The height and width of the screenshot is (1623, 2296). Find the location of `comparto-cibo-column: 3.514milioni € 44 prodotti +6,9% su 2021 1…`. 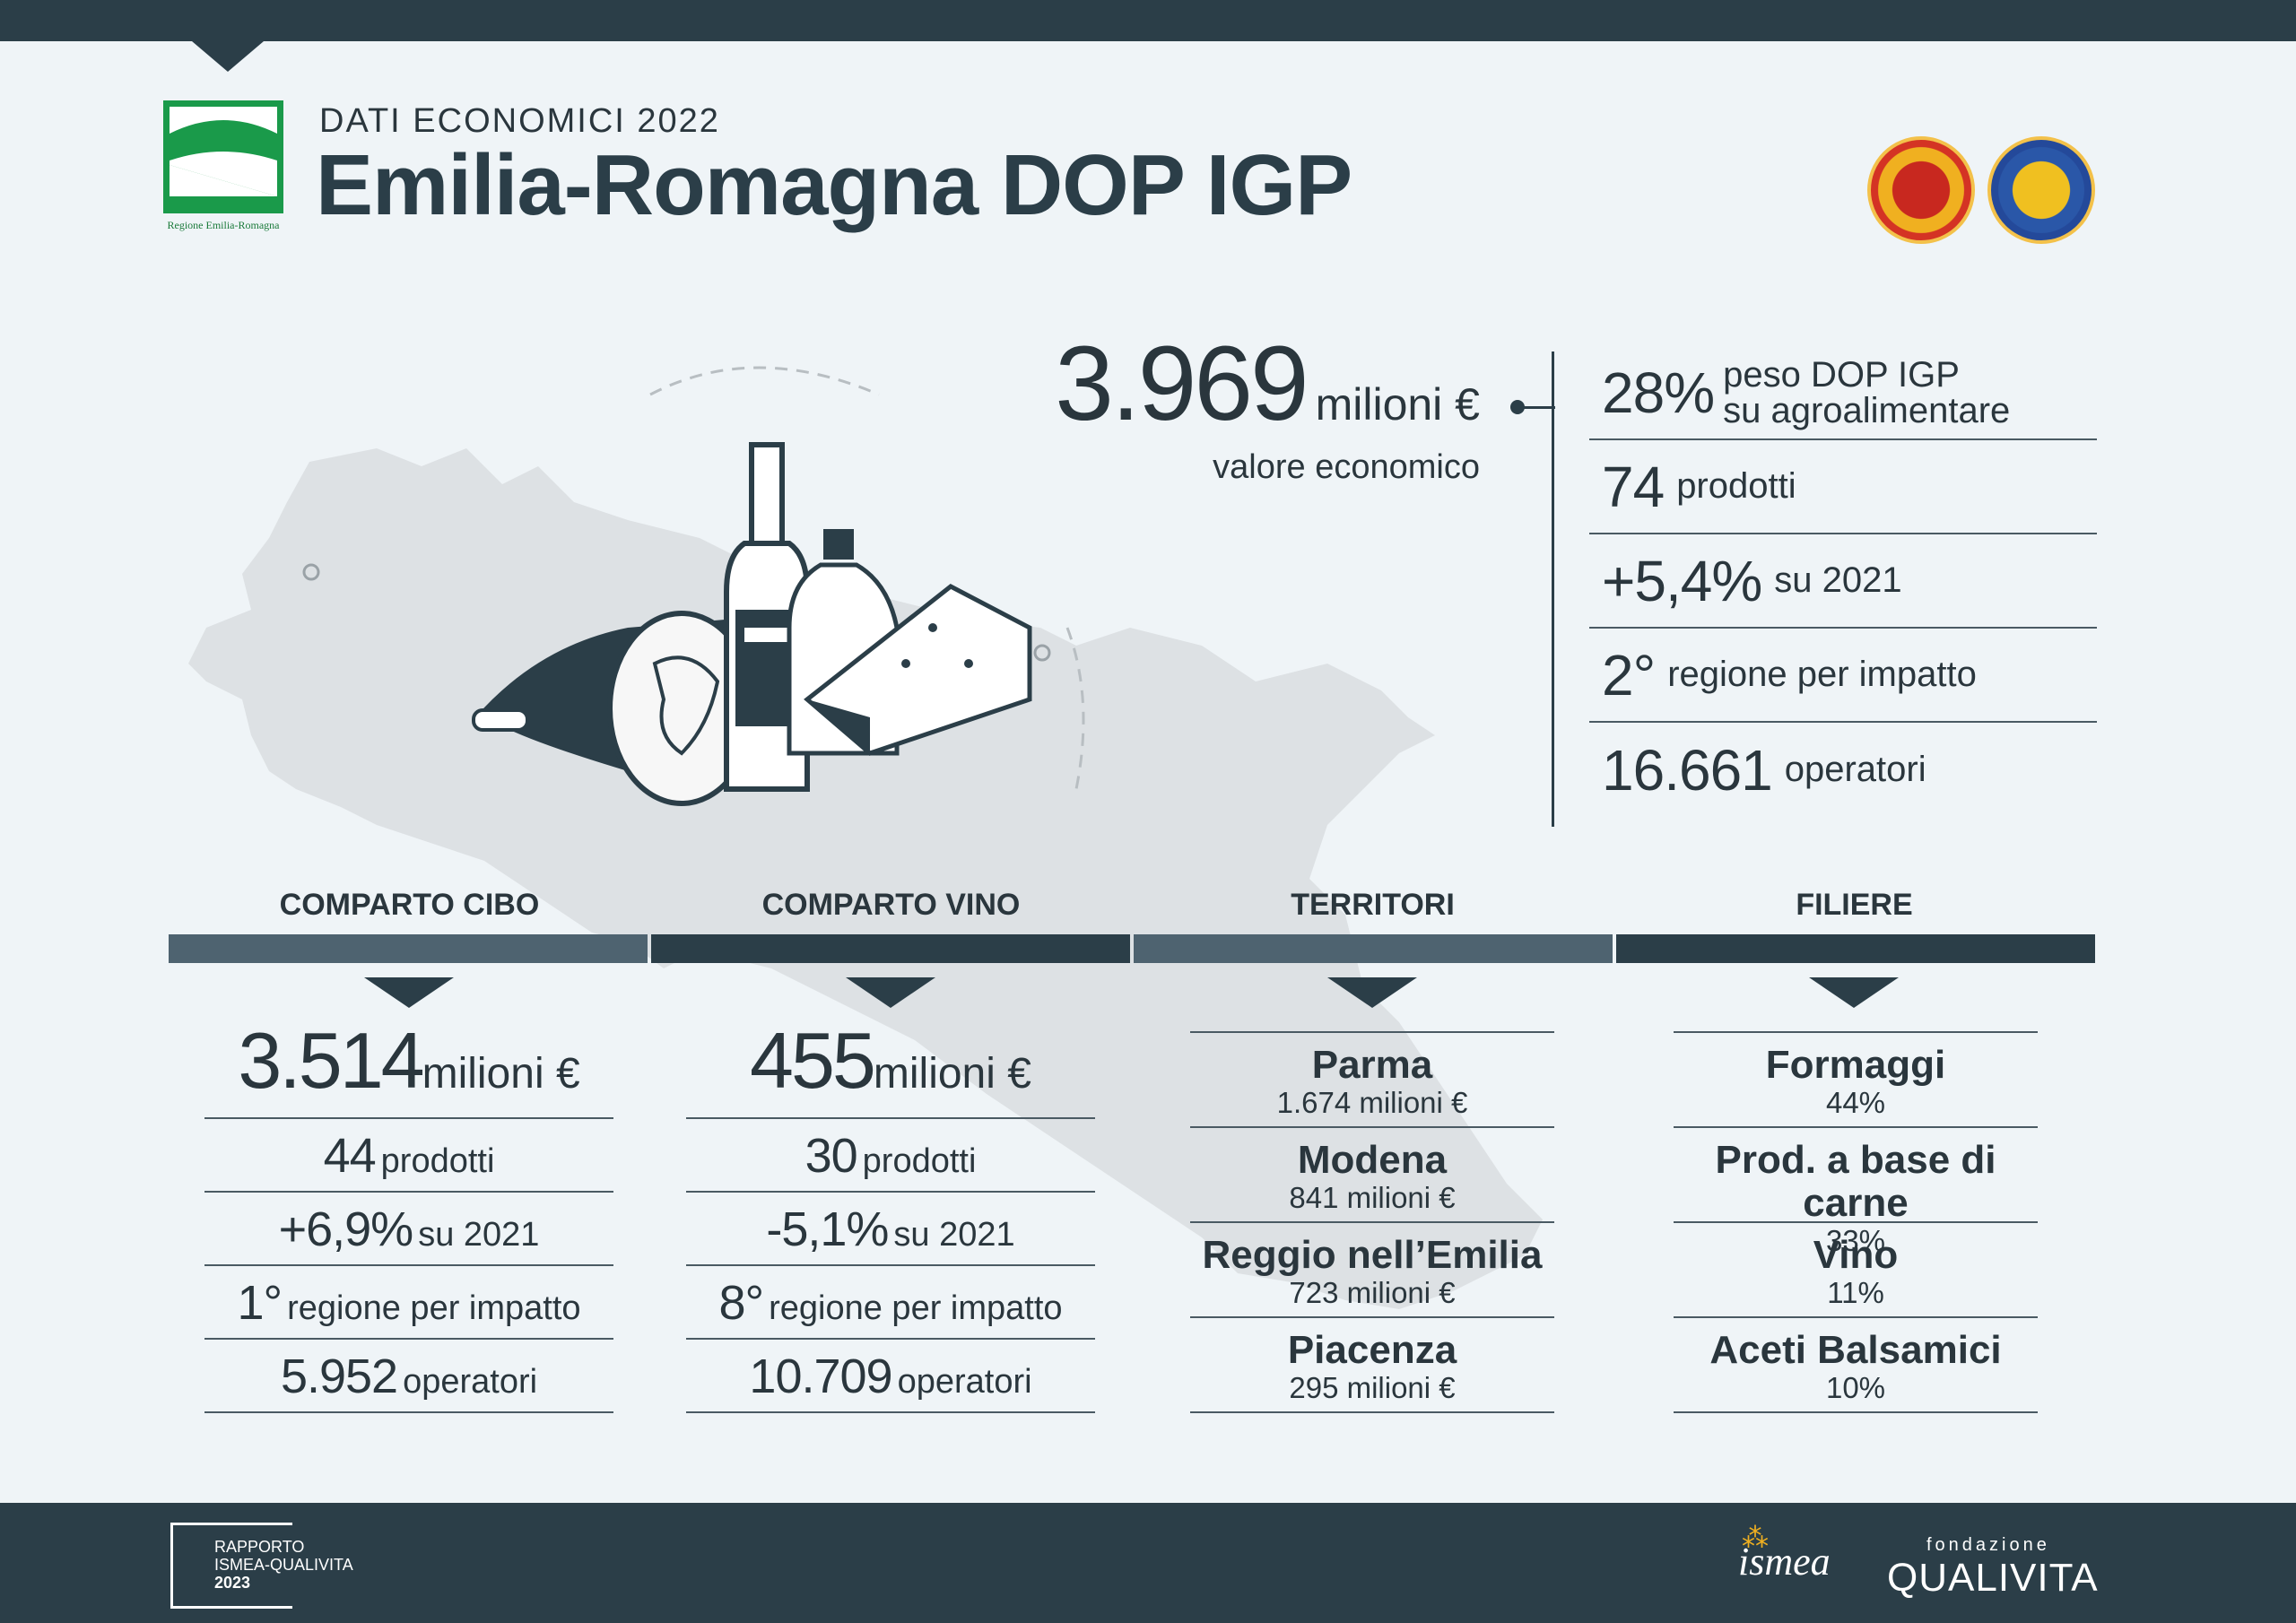

comparto-cibo-column: 3.514milioni € 44 prodotti +6,9% su 2021 1… is located at coordinates (408, 1207).